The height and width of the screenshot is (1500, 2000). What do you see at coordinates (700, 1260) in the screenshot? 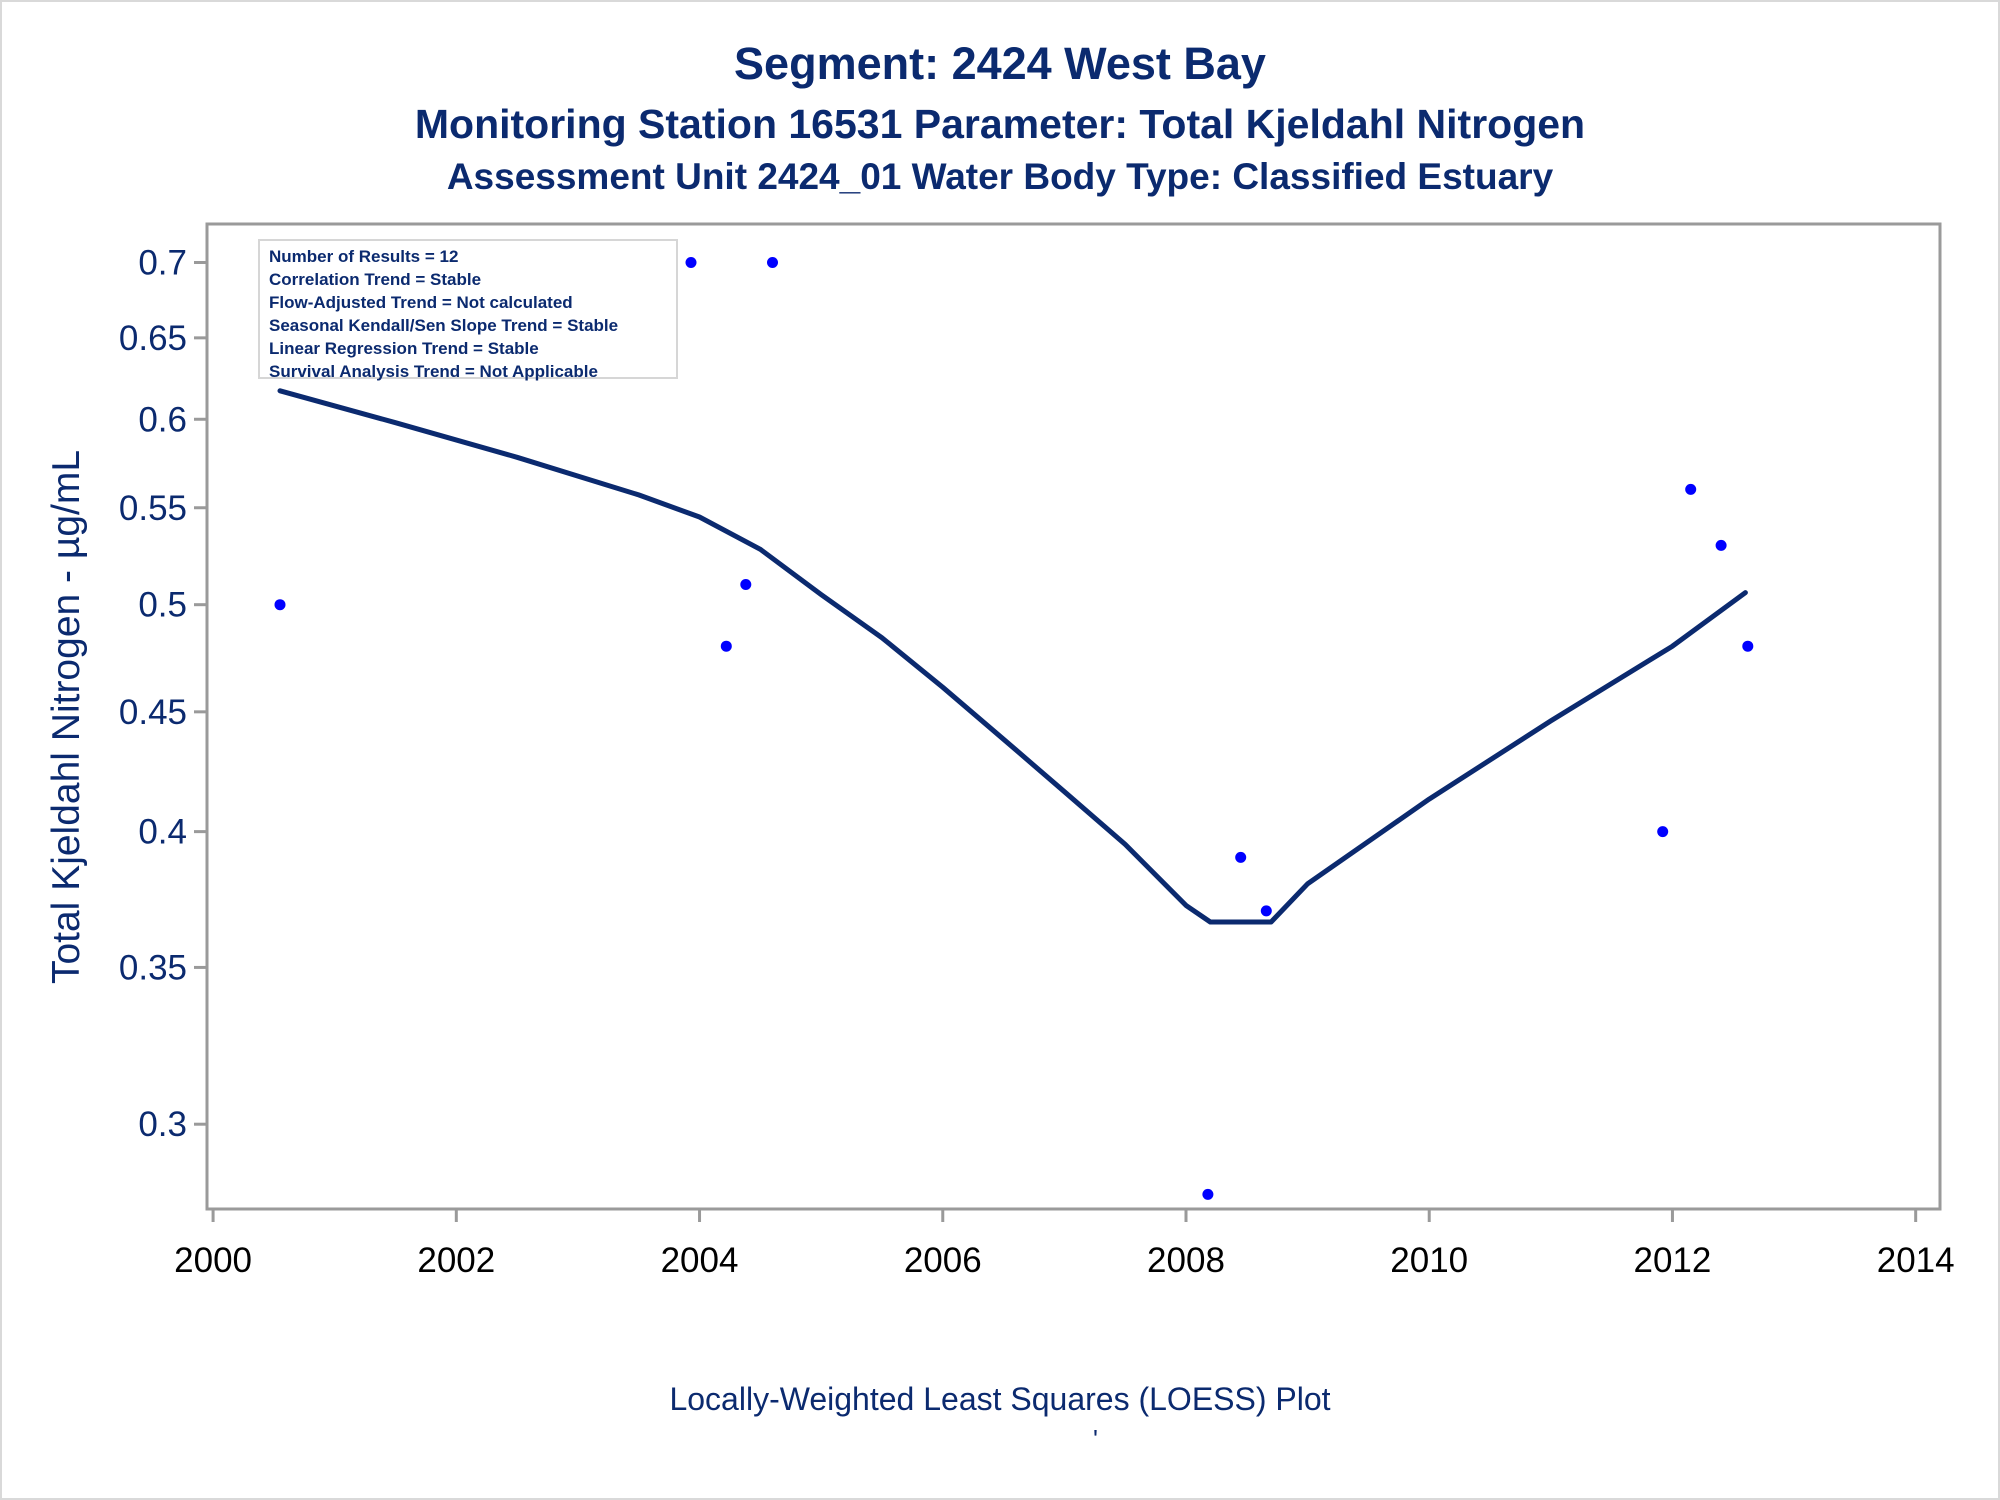
I see `x-tick-label: 2004` at bounding box center [700, 1260].